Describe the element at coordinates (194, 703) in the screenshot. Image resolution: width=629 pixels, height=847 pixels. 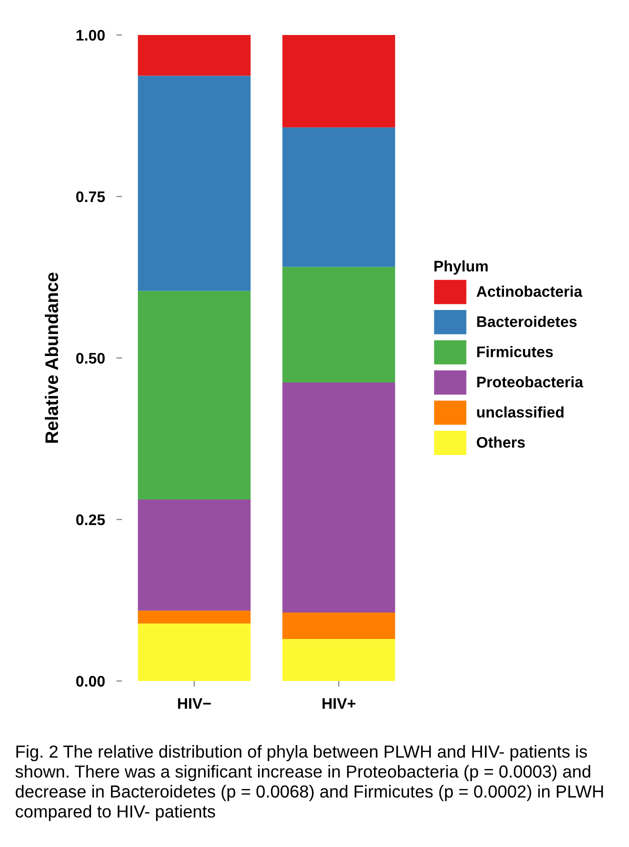
I see `x-tick-label: HIV−` at that location.